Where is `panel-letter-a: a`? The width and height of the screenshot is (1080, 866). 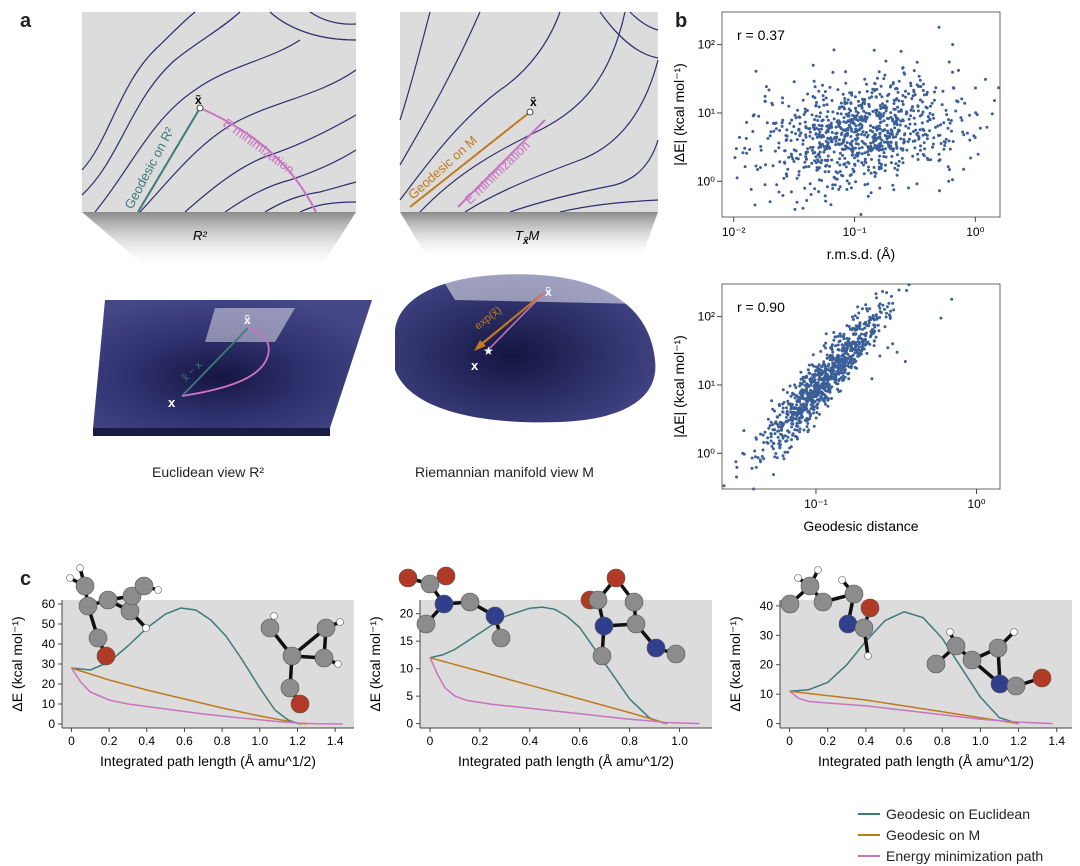 panel-letter-a: a is located at coordinates (26, 21).